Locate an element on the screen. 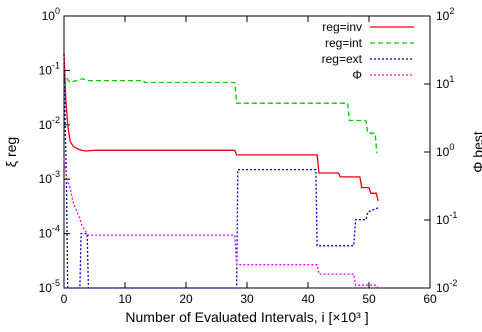  x-axis-label: Number of Evaluated Intervals, i [×10³ ] is located at coordinates (246, 317).